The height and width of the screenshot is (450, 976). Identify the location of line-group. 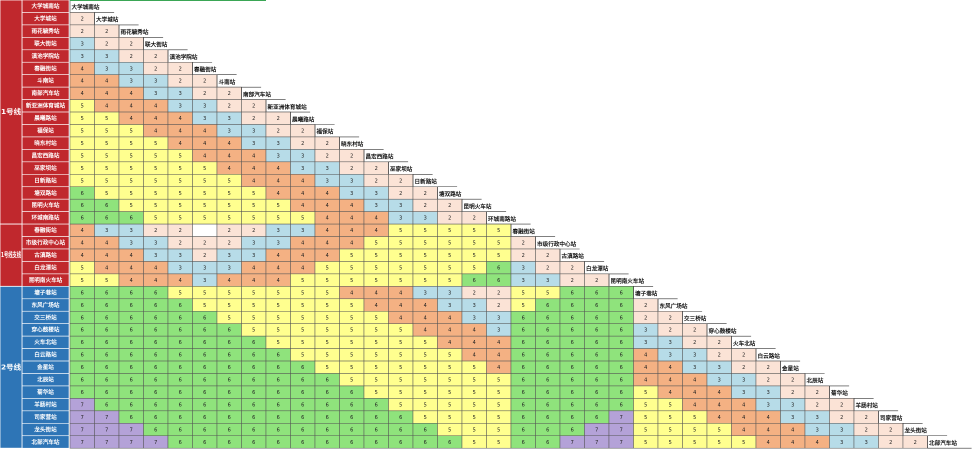
(11, 367).